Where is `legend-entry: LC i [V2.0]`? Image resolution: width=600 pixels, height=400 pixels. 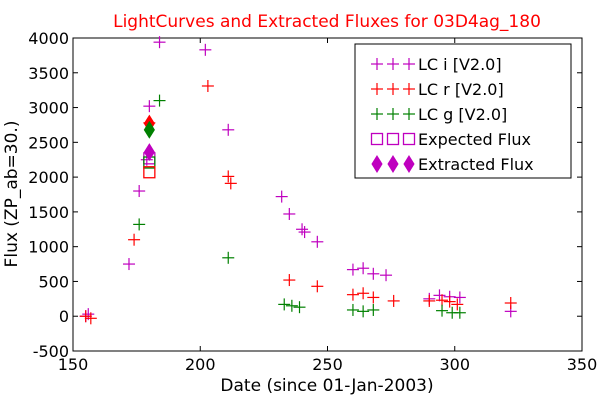
legend-entry: LC i [V2.0] is located at coordinates (436, 64).